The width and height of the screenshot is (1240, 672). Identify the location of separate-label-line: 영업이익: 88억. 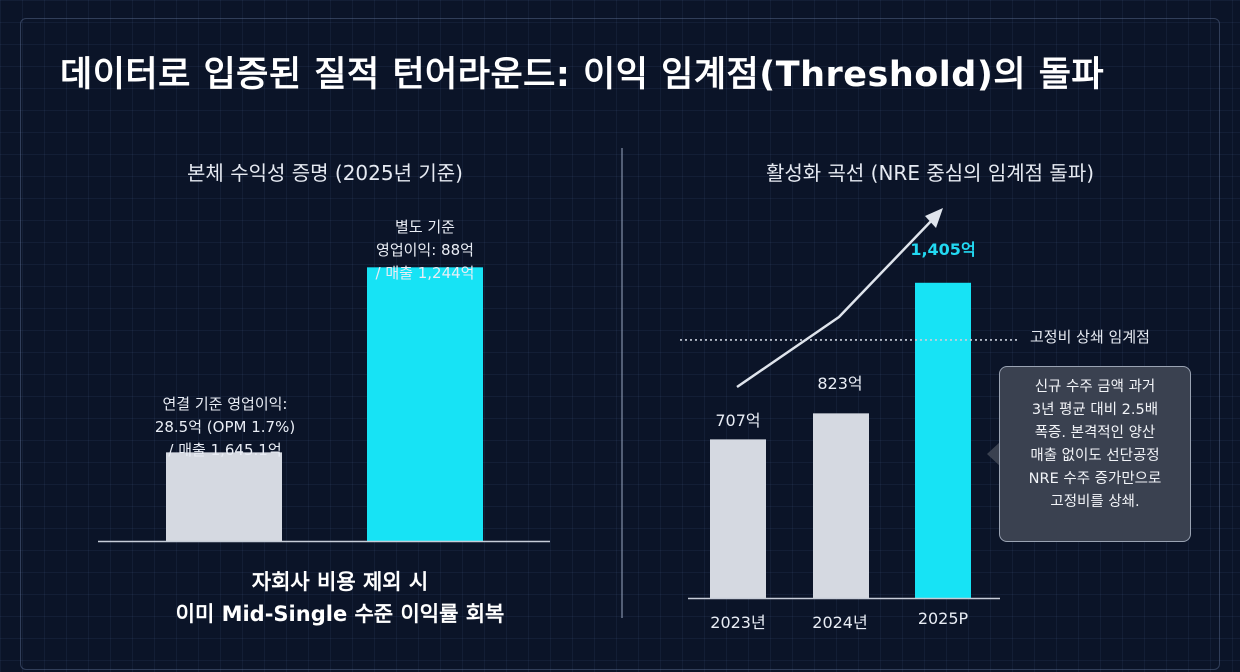
(425, 250).